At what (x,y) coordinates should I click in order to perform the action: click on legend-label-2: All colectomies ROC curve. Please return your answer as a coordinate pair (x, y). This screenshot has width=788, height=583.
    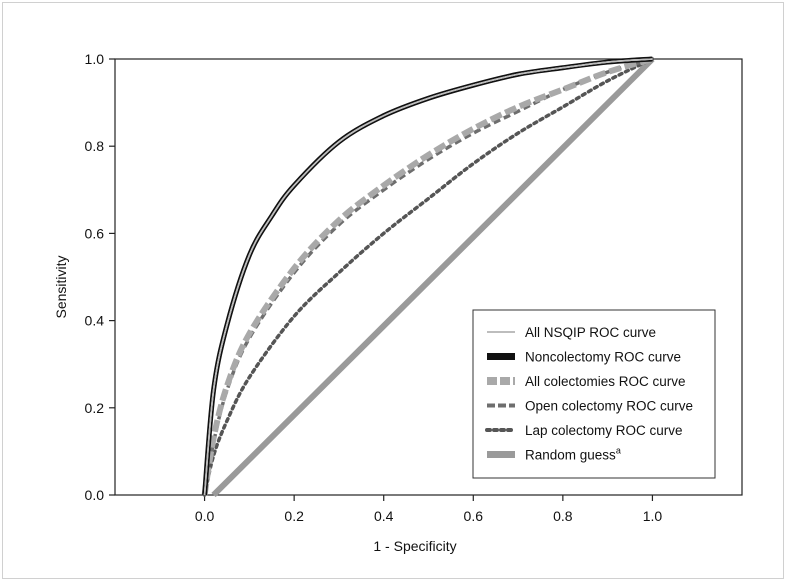
    Looking at the image, I should click on (605, 381).